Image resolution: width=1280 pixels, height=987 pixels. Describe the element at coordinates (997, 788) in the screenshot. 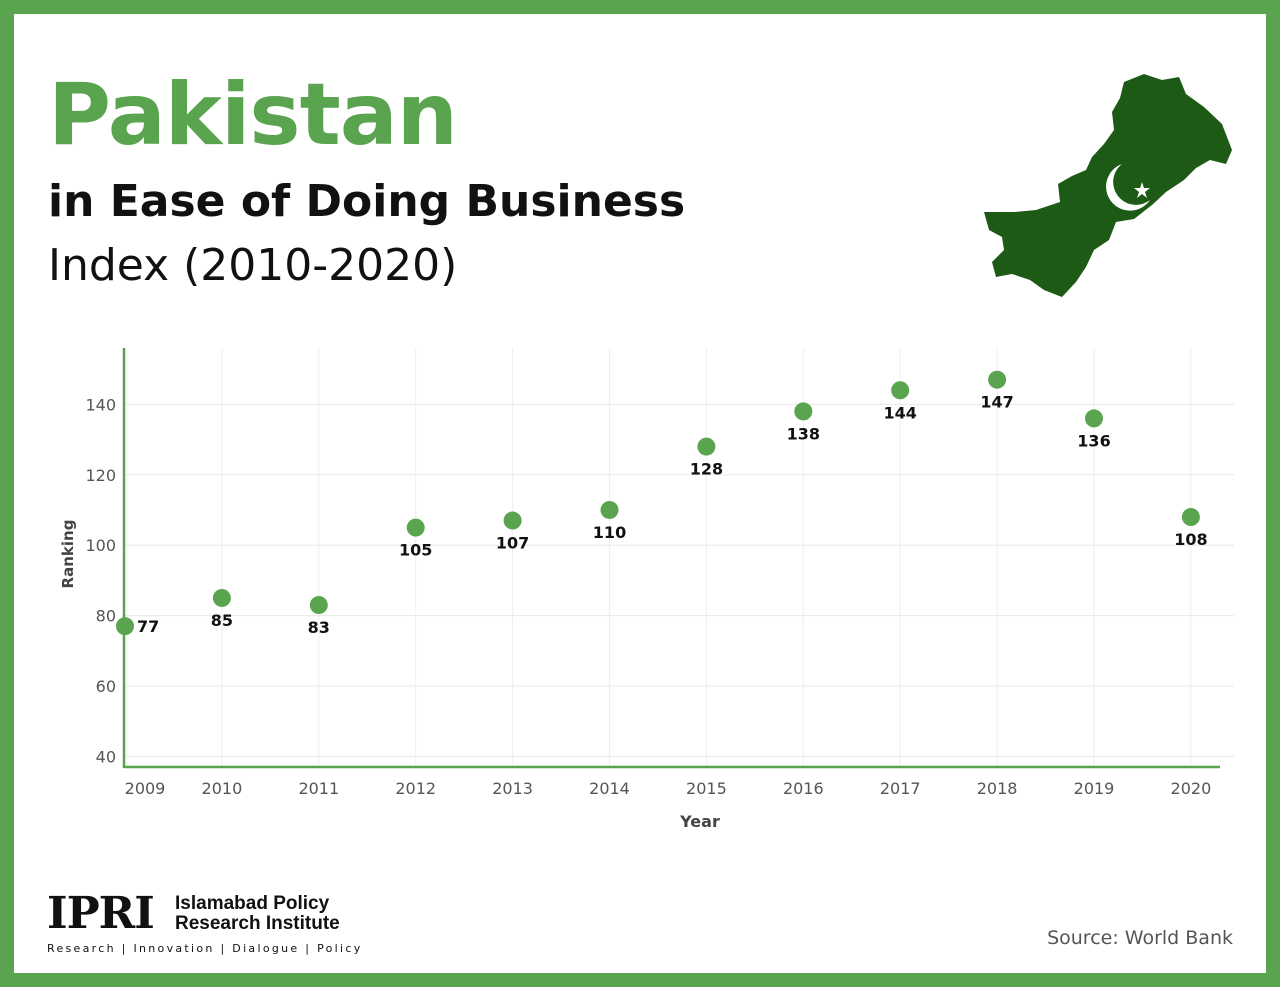

I see `x-tick-label: 2018` at that location.